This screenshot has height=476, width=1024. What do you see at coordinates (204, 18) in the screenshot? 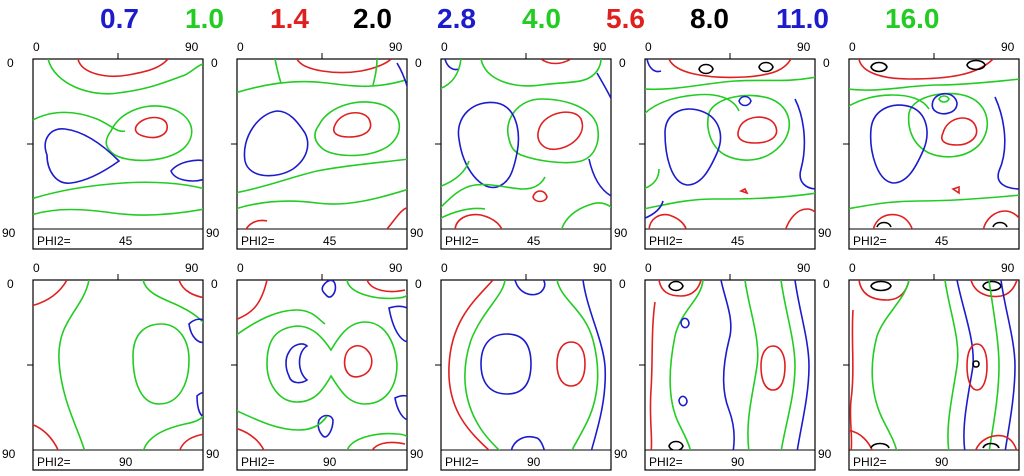
I see `legend-level-2: 1.0` at bounding box center [204, 18].